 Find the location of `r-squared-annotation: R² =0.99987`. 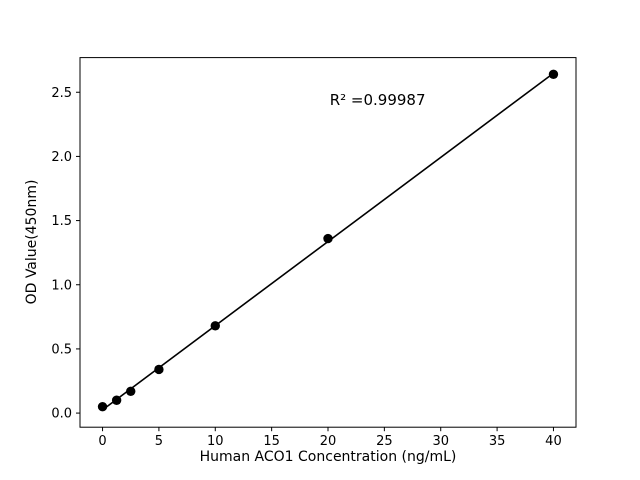

r-squared-annotation: R² =0.99987 is located at coordinates (377, 99).